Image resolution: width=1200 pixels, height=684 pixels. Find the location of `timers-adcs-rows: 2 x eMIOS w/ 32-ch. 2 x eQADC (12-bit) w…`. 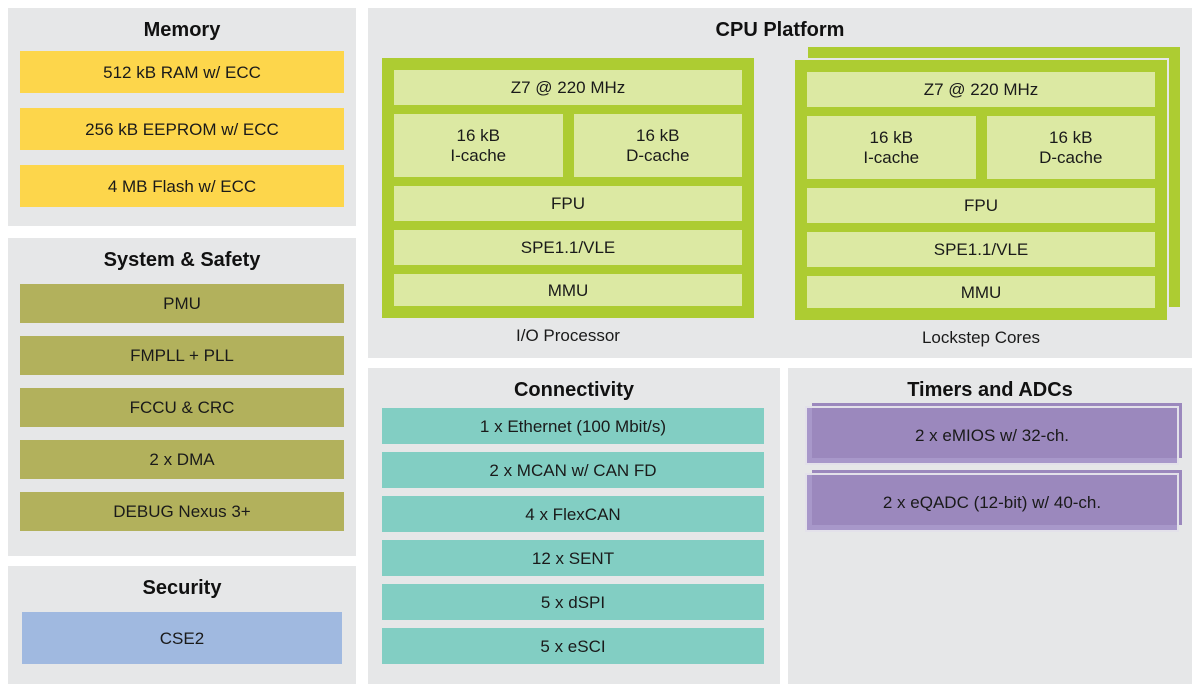

timers-adcs-rows: 2 x eMIOS w/ 32-ch. 2 x eQADC (12-bit) w… is located at coordinates (993, 467).